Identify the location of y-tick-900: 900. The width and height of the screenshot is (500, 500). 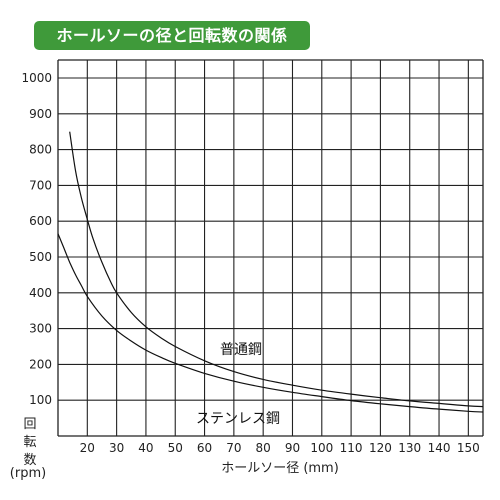
(40, 114).